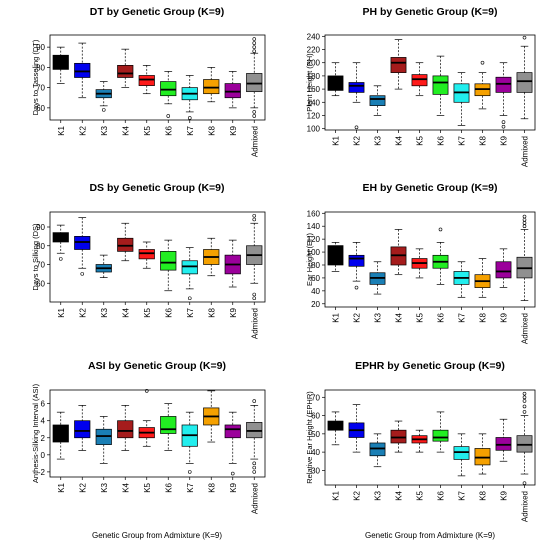 The width and height of the screenshot is (550, 550). What do you see at coordinates (315, 434) in the screenshot?
I see `y-tick-label: 50` at bounding box center [315, 434].